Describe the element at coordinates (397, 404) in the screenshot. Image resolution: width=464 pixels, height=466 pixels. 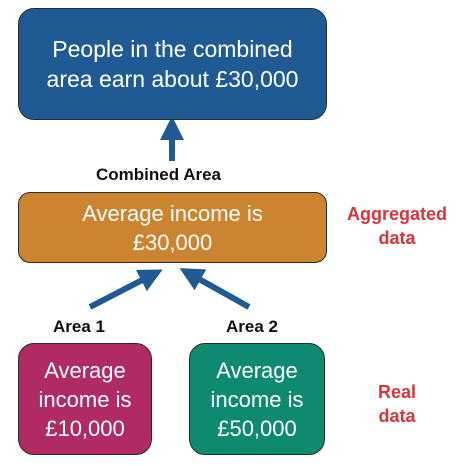
I see `real-data-label: Real data` at that location.